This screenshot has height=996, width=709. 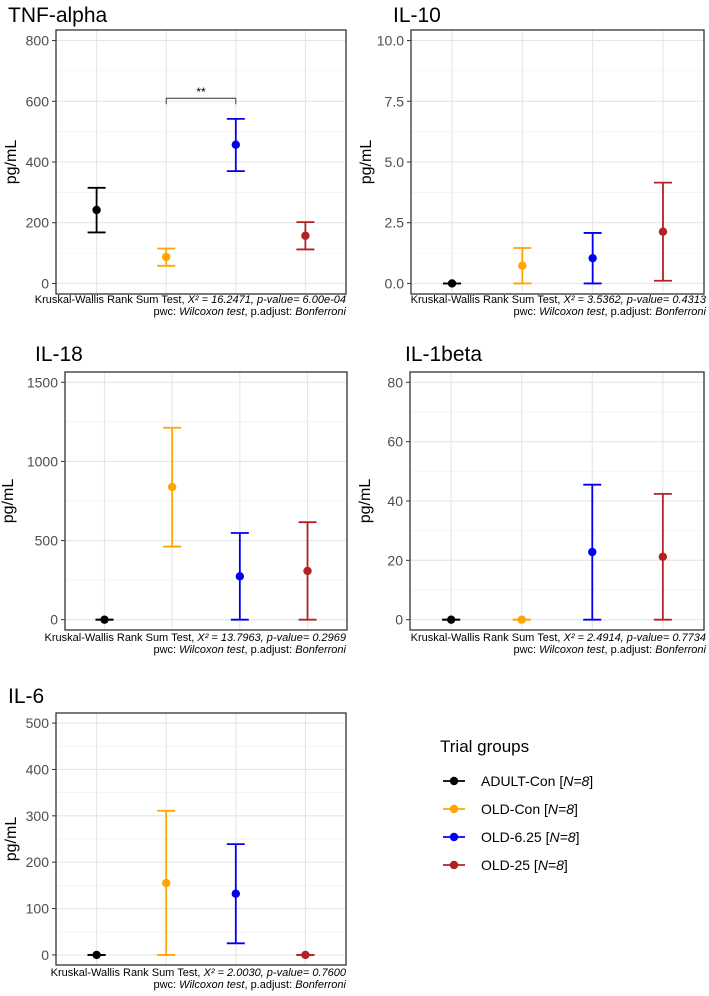 What do you see at coordinates (38, 162) in the screenshot?
I see `y-tick-label: 400` at bounding box center [38, 162].